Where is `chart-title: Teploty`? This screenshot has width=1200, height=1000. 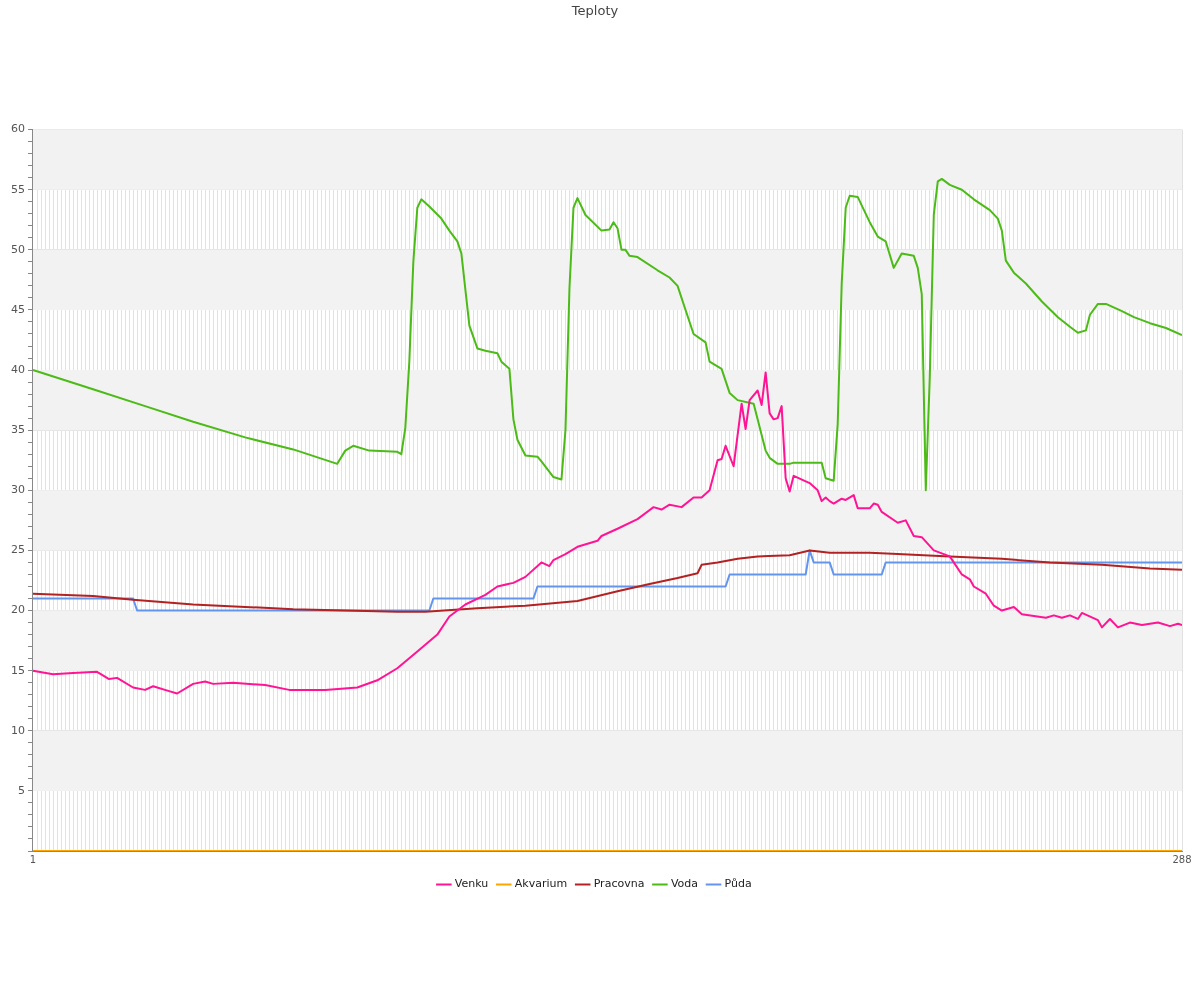 chart-title: Teploty is located at coordinates (594, 11).